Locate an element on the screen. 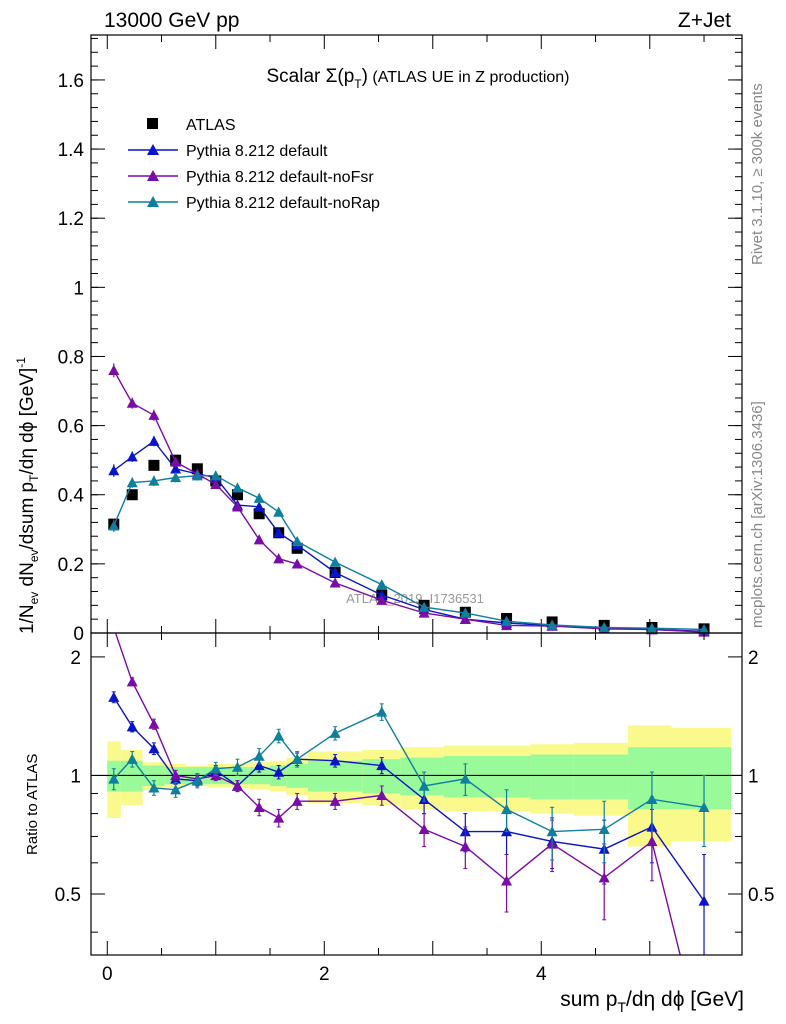 This screenshot has width=786, height=1024. legend-marker-norap is located at coordinates (153, 201).